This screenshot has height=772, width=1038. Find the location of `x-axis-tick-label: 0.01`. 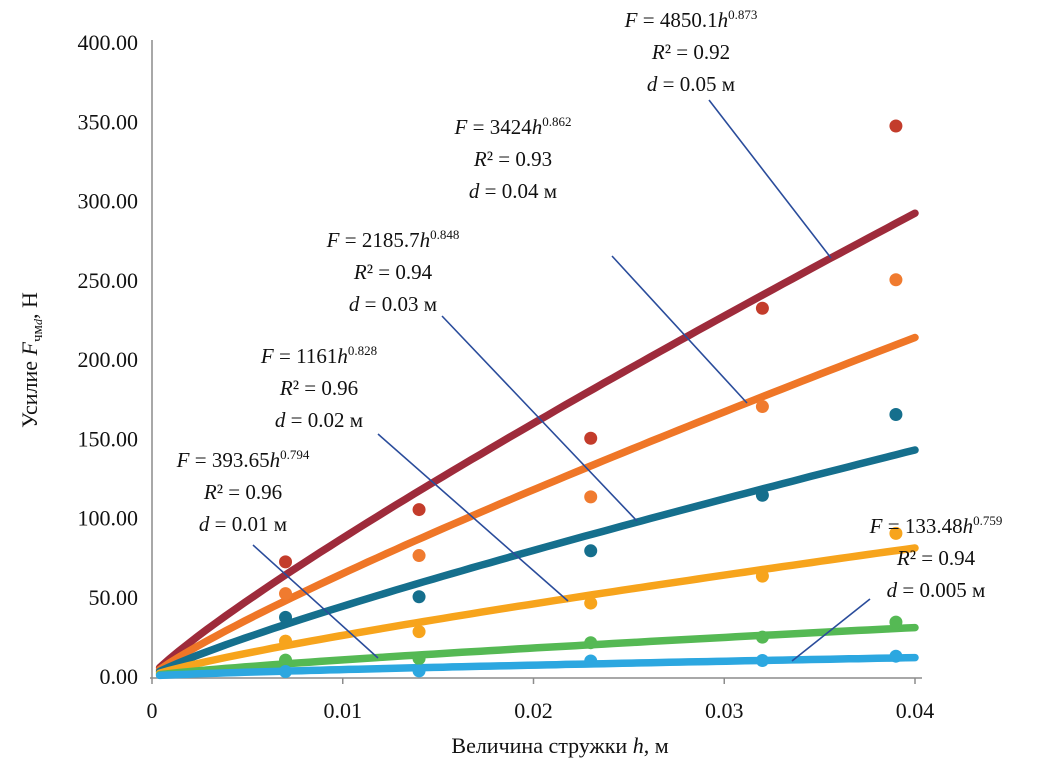

x-axis-tick-label: 0.01 is located at coordinates (343, 710).